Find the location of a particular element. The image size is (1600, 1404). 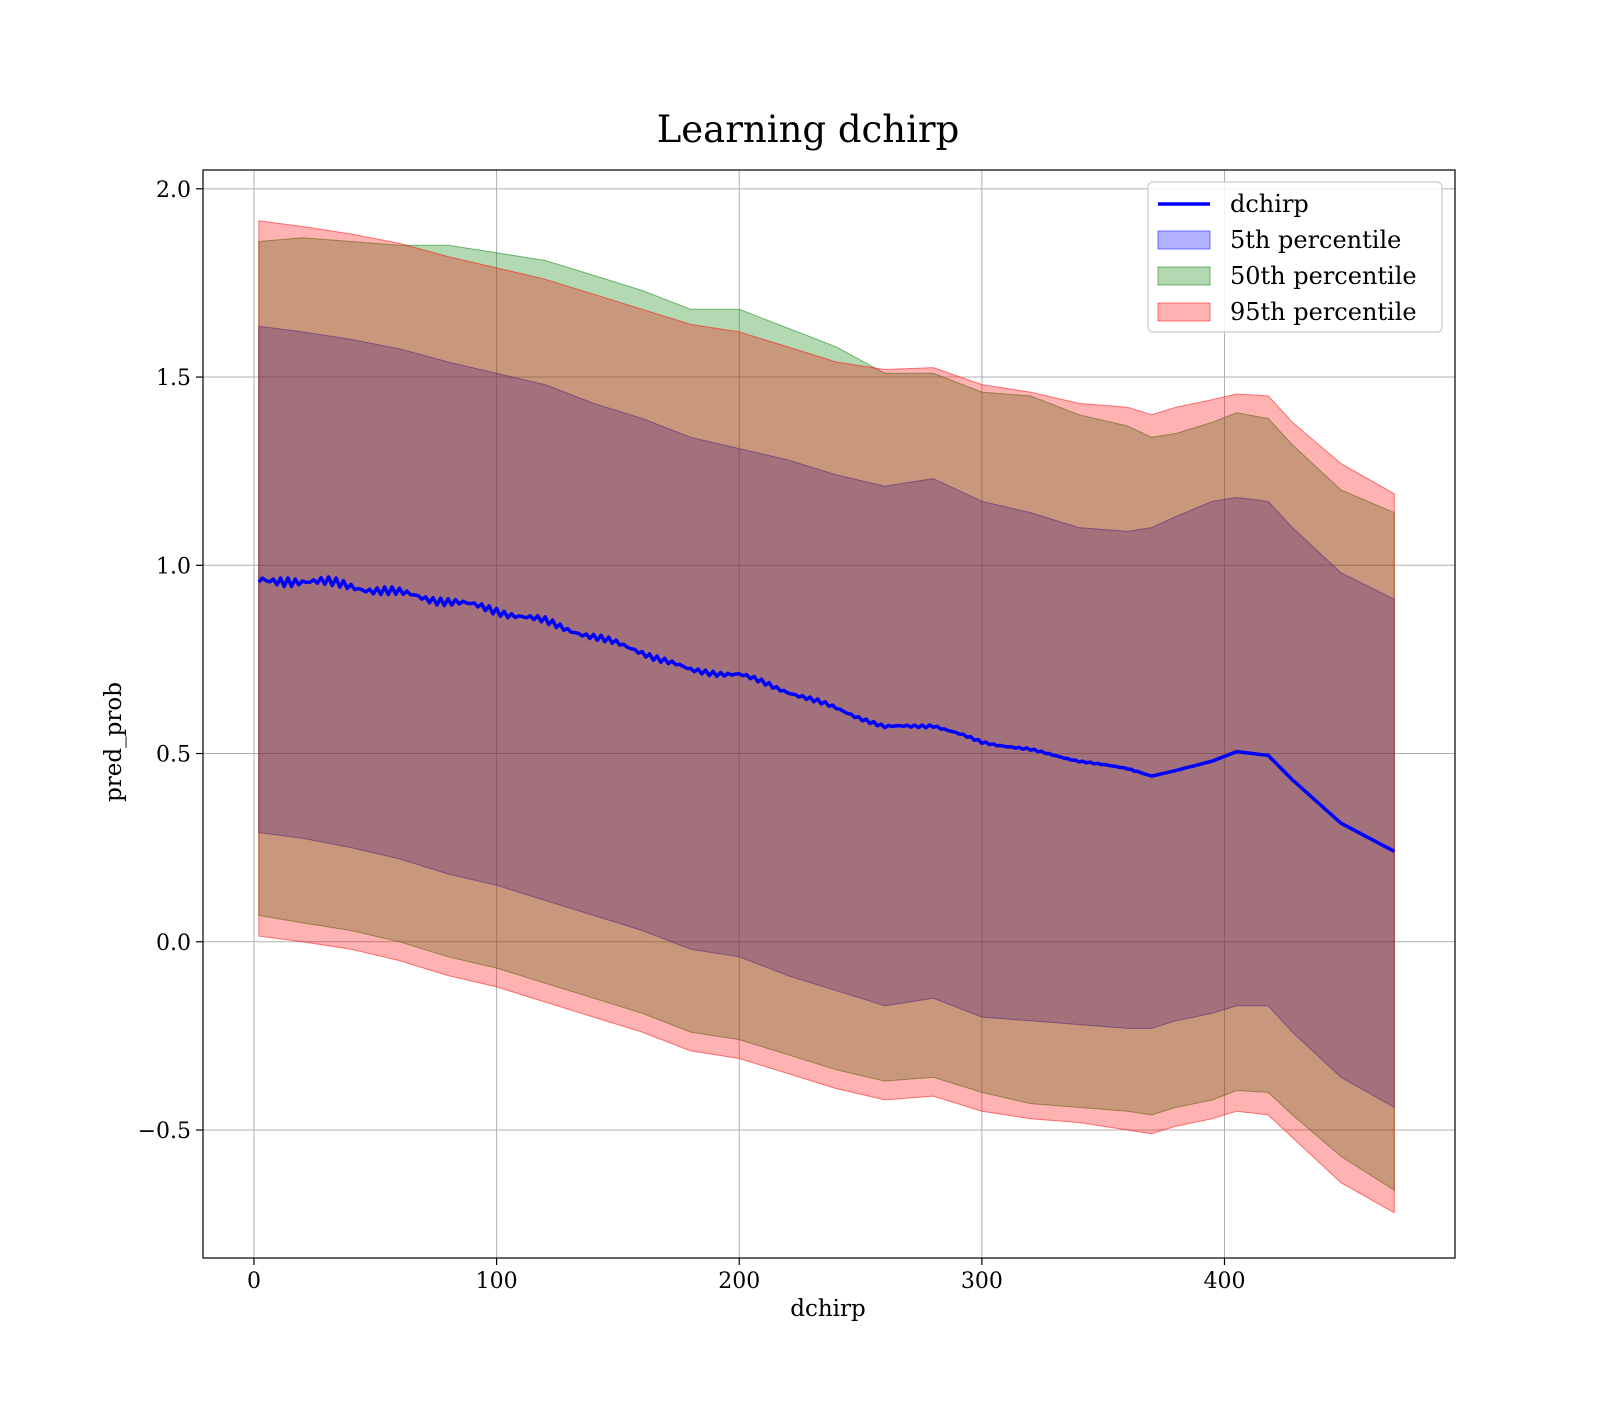

x-tick-label: 100 is located at coordinates (497, 1281).